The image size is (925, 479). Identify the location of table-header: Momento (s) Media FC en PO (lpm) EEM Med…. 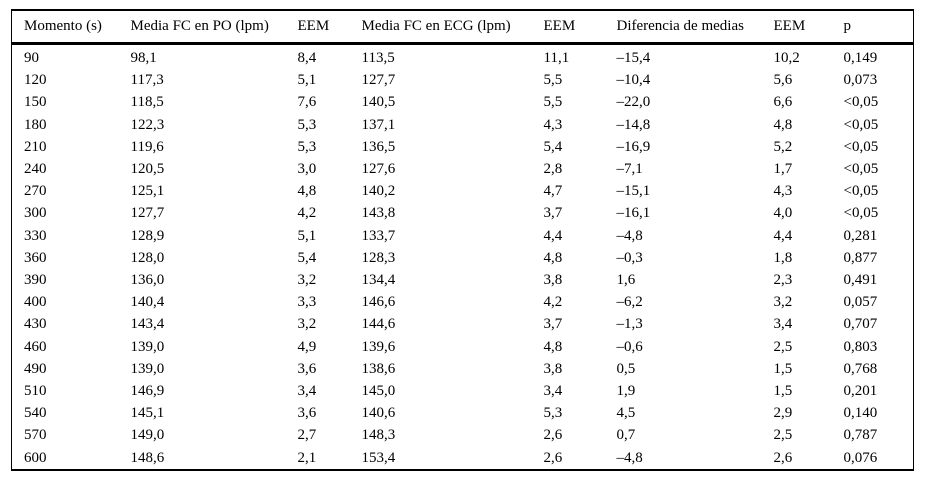
(462, 27).